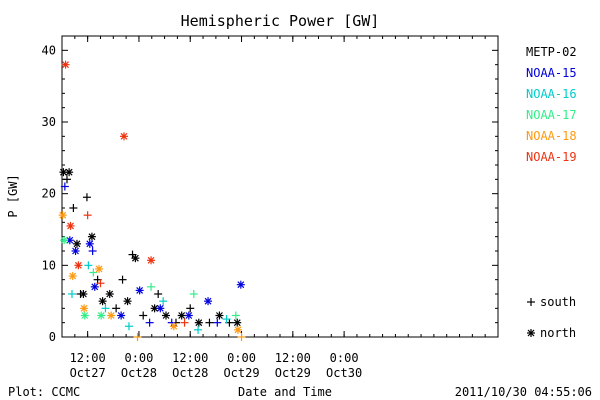 Image resolution: width=600 pixels, height=400 pixels. What do you see at coordinates (558, 333) in the screenshot?
I see `legend-marker-label-north: north` at bounding box center [558, 333].